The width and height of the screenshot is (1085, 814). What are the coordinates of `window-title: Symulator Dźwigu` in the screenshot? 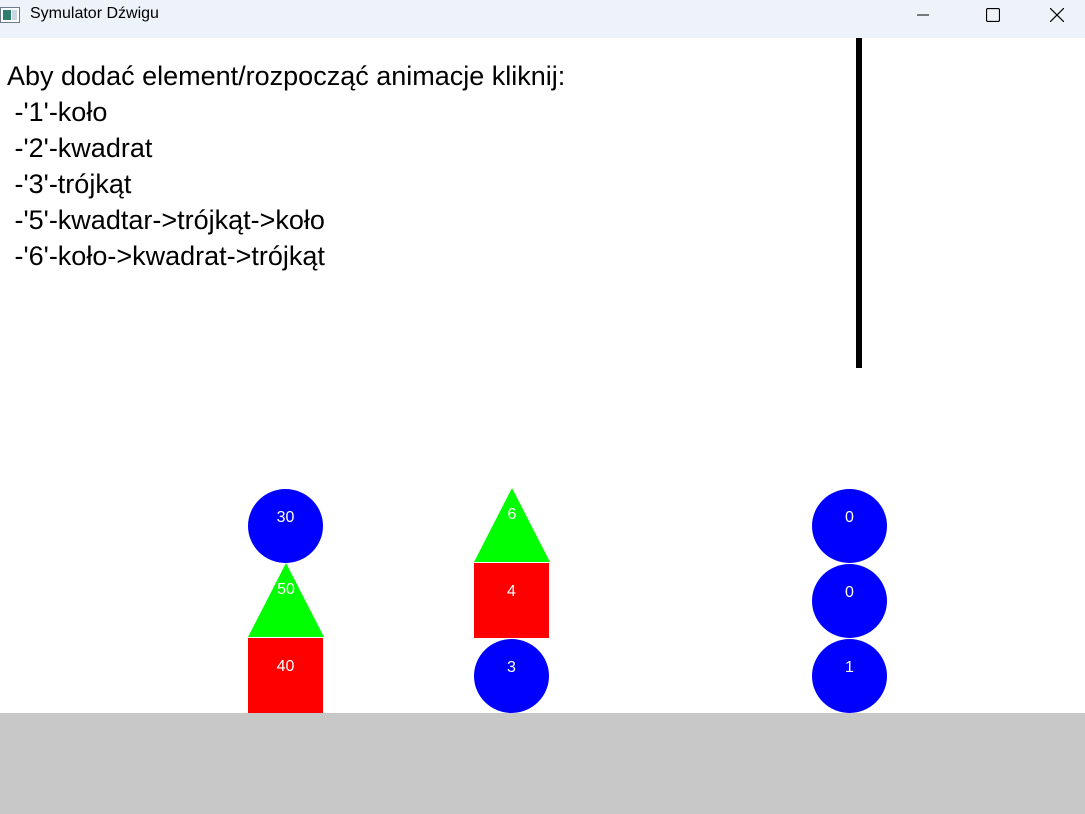 It's located at (94, 13).